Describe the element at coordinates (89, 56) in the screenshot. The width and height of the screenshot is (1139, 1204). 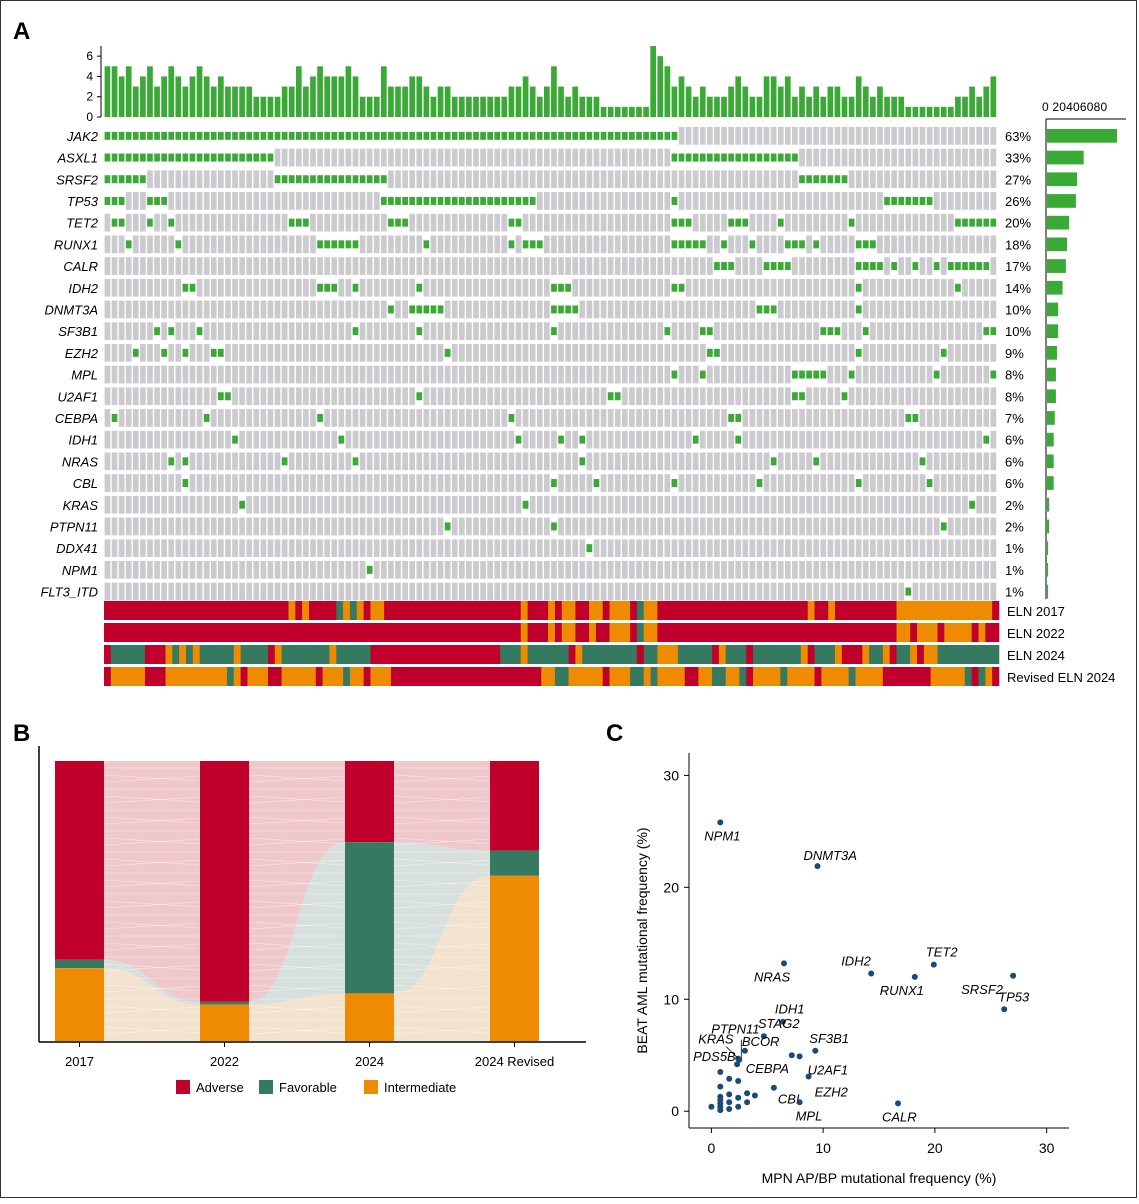
I see `top-bar-y-tick-label: 6` at that location.